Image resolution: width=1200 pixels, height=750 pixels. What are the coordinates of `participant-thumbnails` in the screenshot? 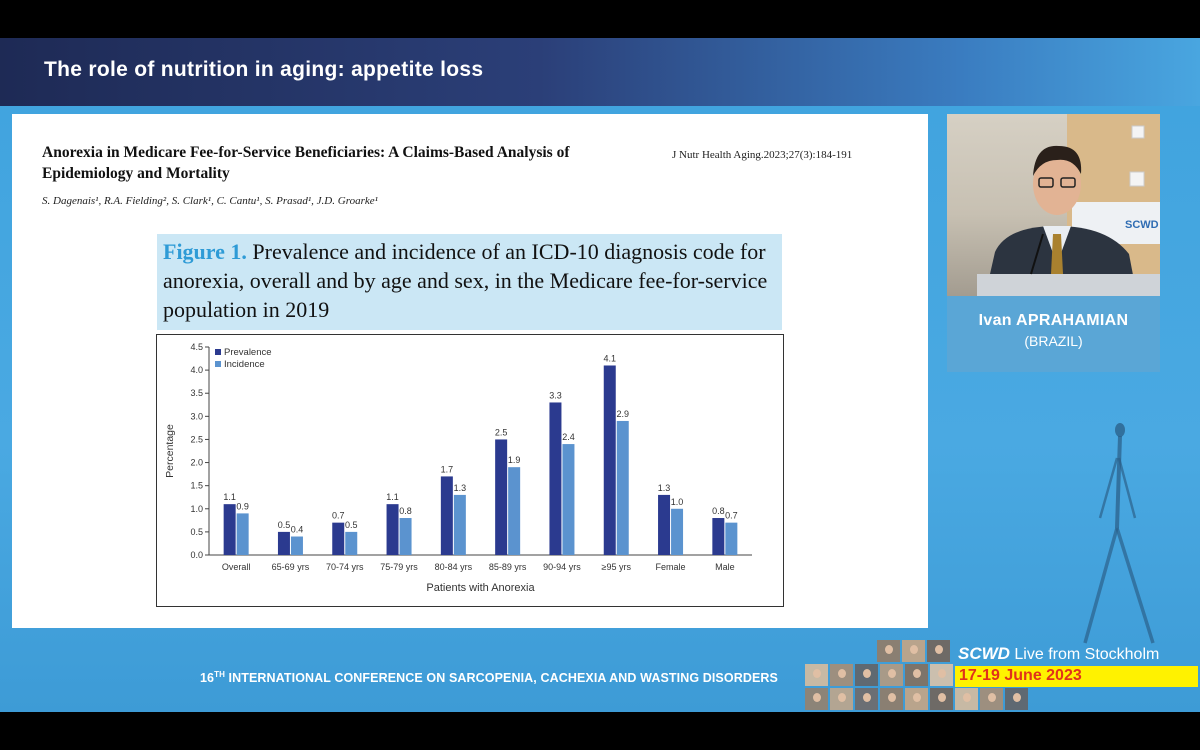 It's located at (917, 676).